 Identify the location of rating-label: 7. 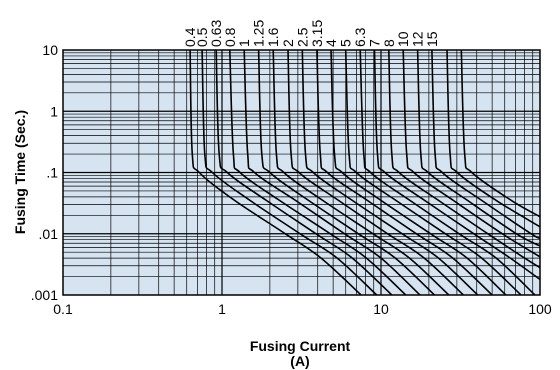
(375, 43).